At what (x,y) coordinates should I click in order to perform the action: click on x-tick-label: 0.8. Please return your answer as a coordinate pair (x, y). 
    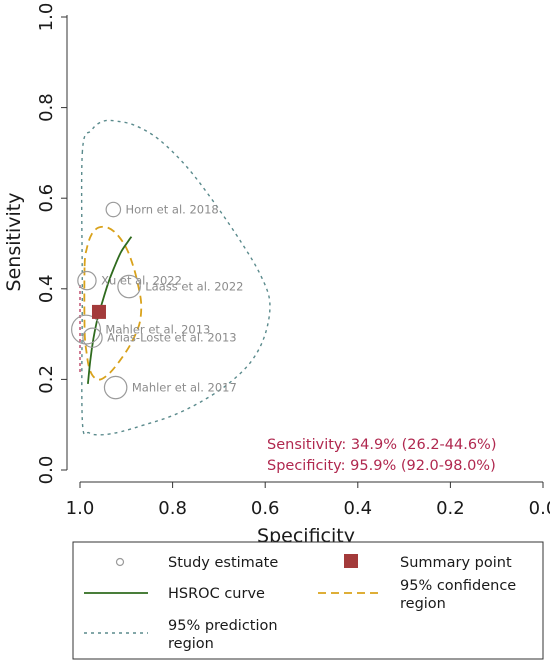
    Looking at the image, I should click on (172, 508).